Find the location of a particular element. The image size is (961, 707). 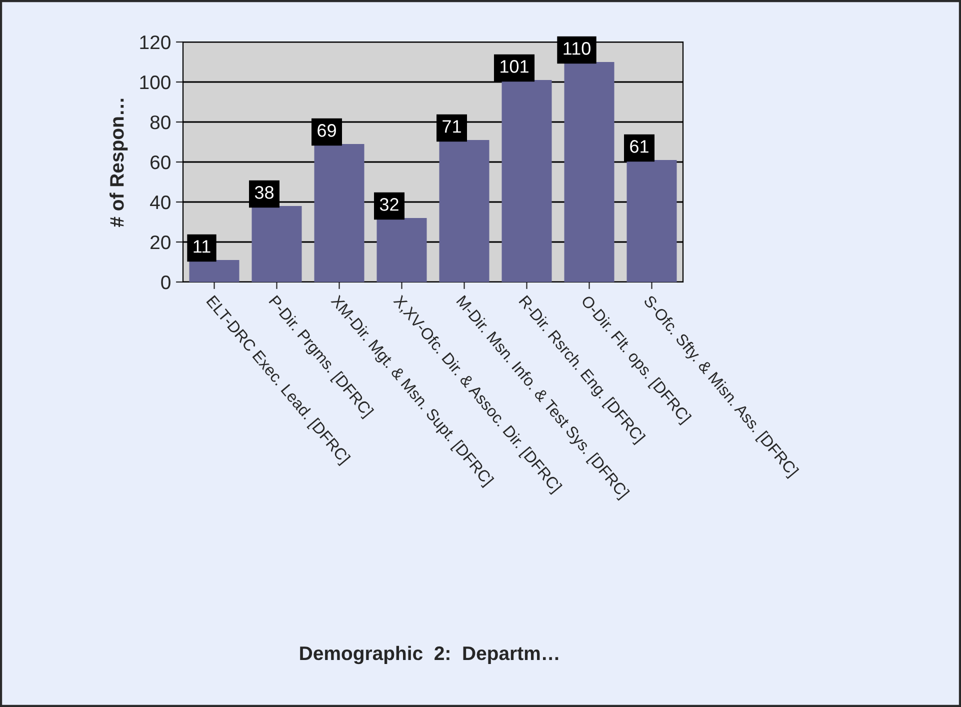

data-label: 32 is located at coordinates (389, 204).